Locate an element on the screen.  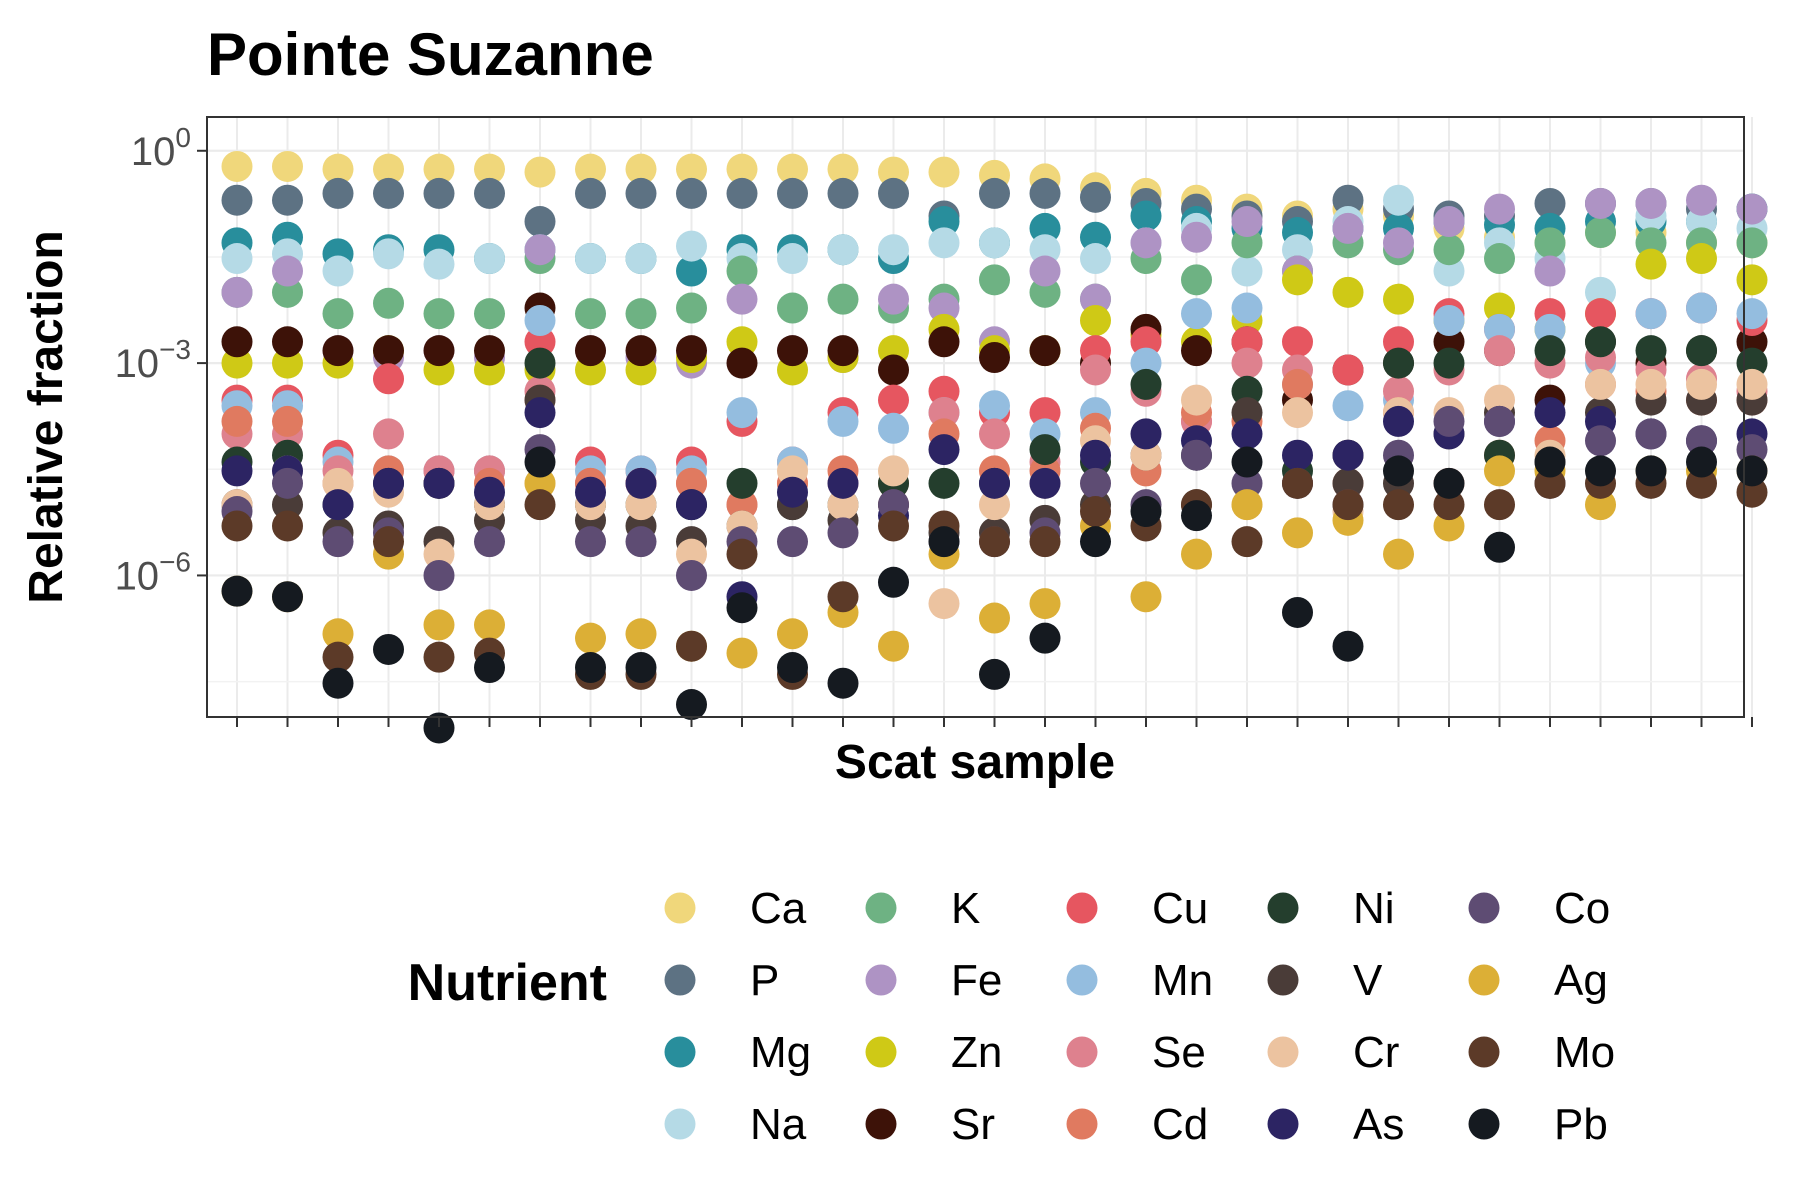
point-ni is located at coordinates (1651, 351).